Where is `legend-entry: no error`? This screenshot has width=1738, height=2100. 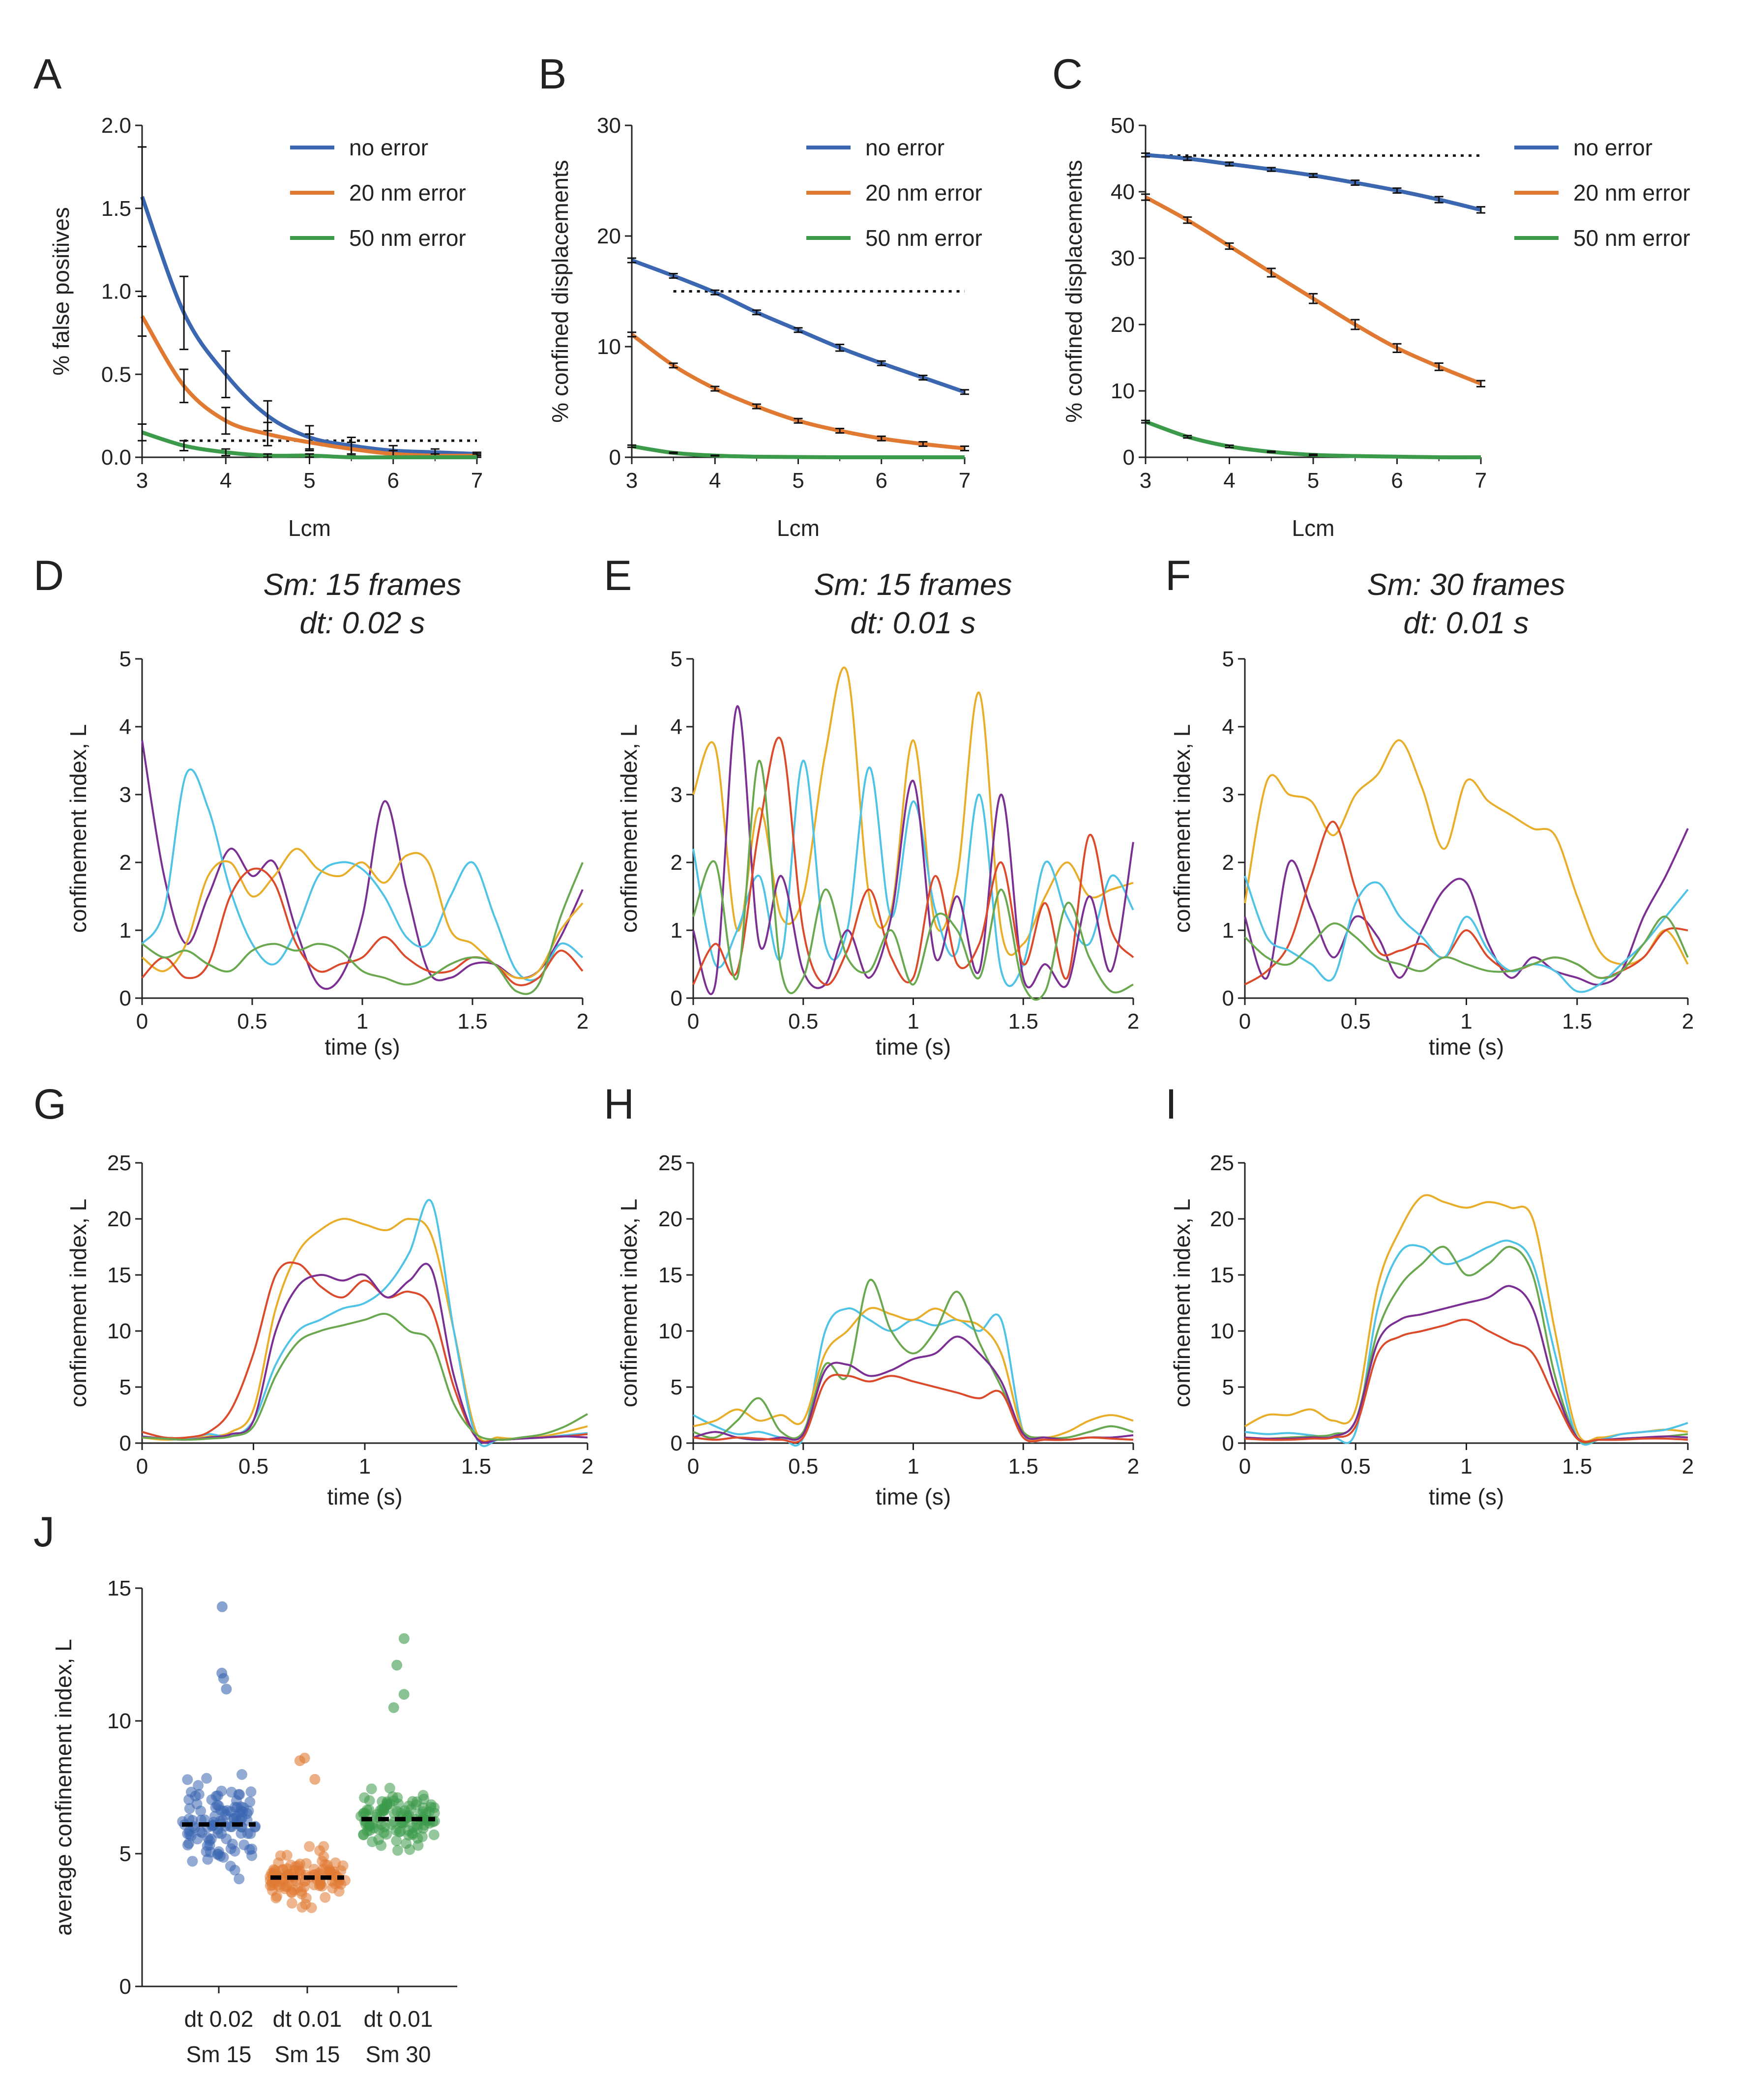
legend-entry: no error is located at coordinates (1612, 147).